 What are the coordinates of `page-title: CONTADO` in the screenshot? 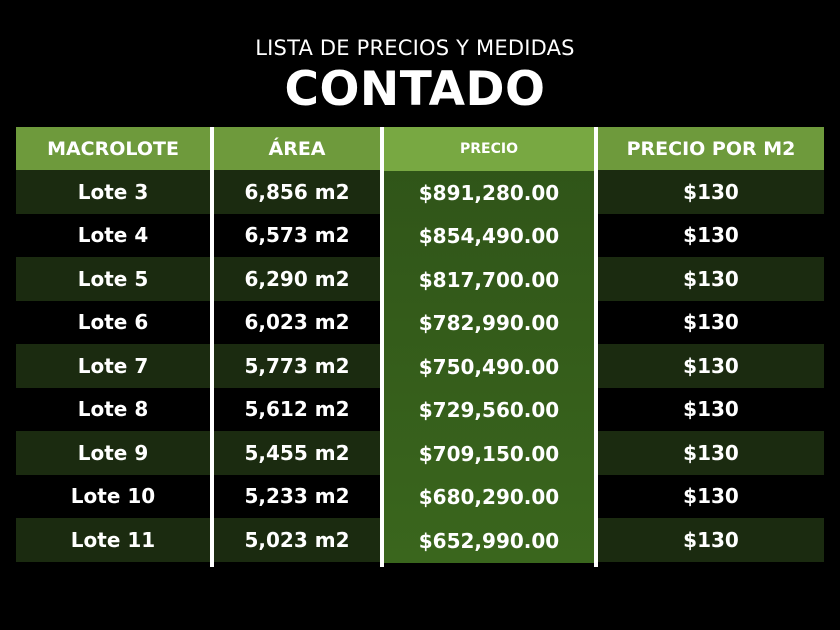 It's located at (415, 89).